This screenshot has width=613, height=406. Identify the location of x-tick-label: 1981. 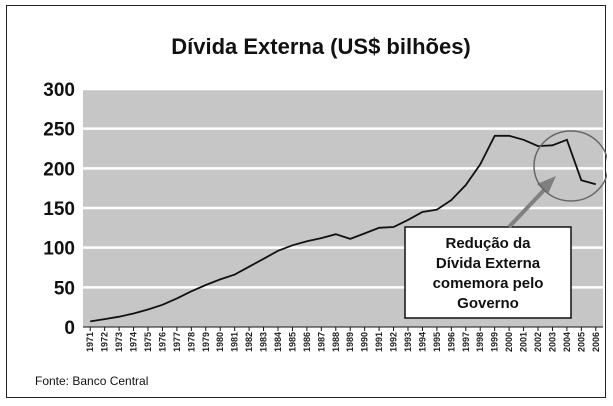
(235, 342).